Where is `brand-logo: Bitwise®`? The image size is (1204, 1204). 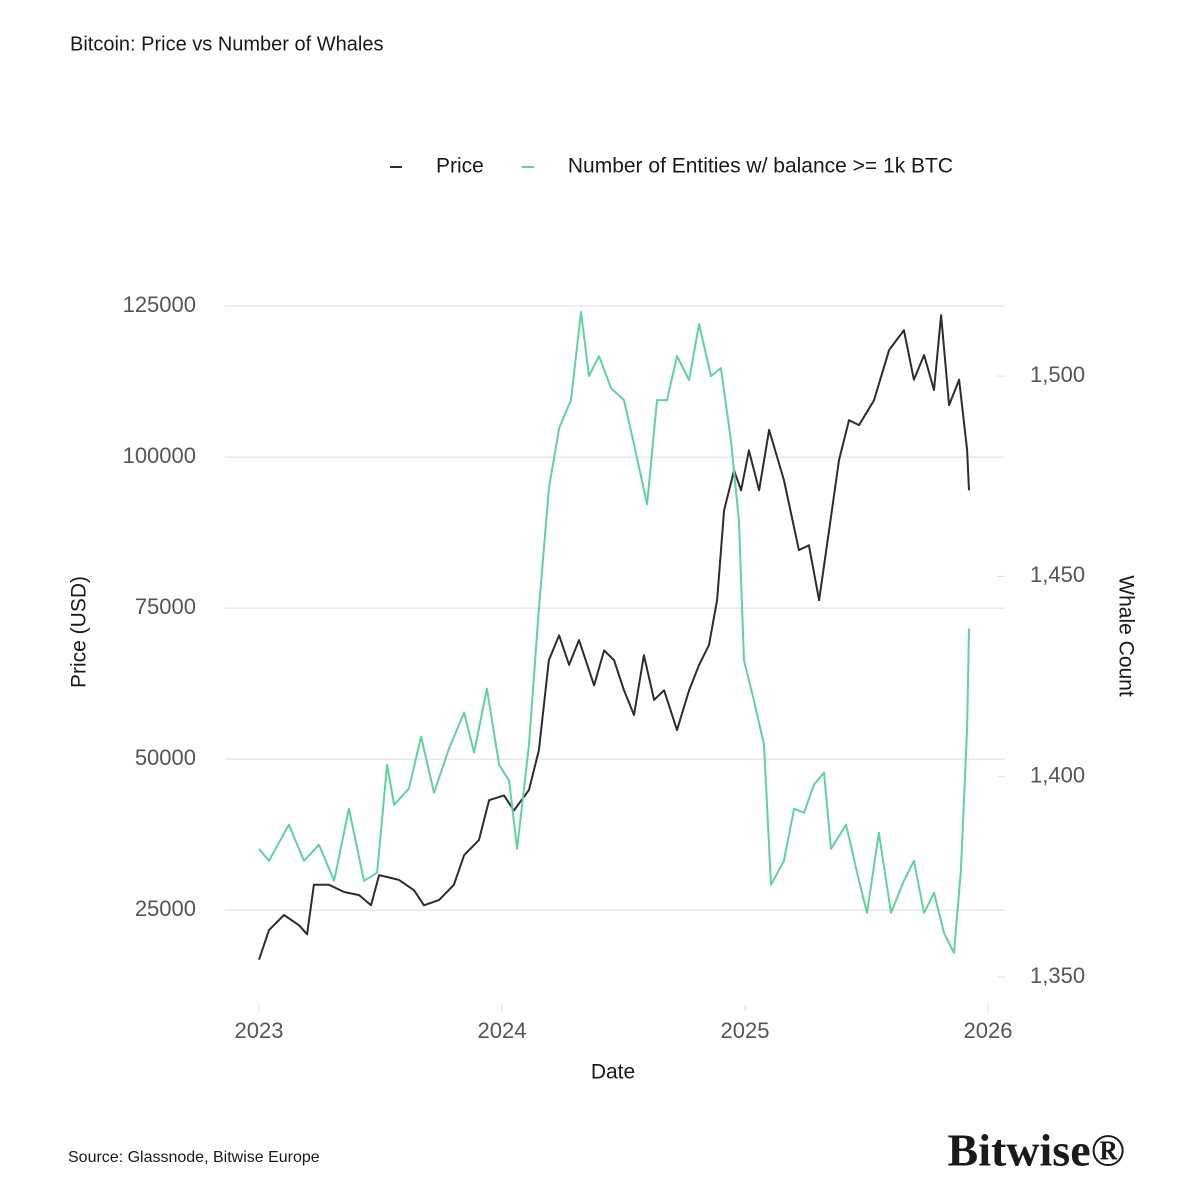 brand-logo: Bitwise® is located at coordinates (1036, 1150).